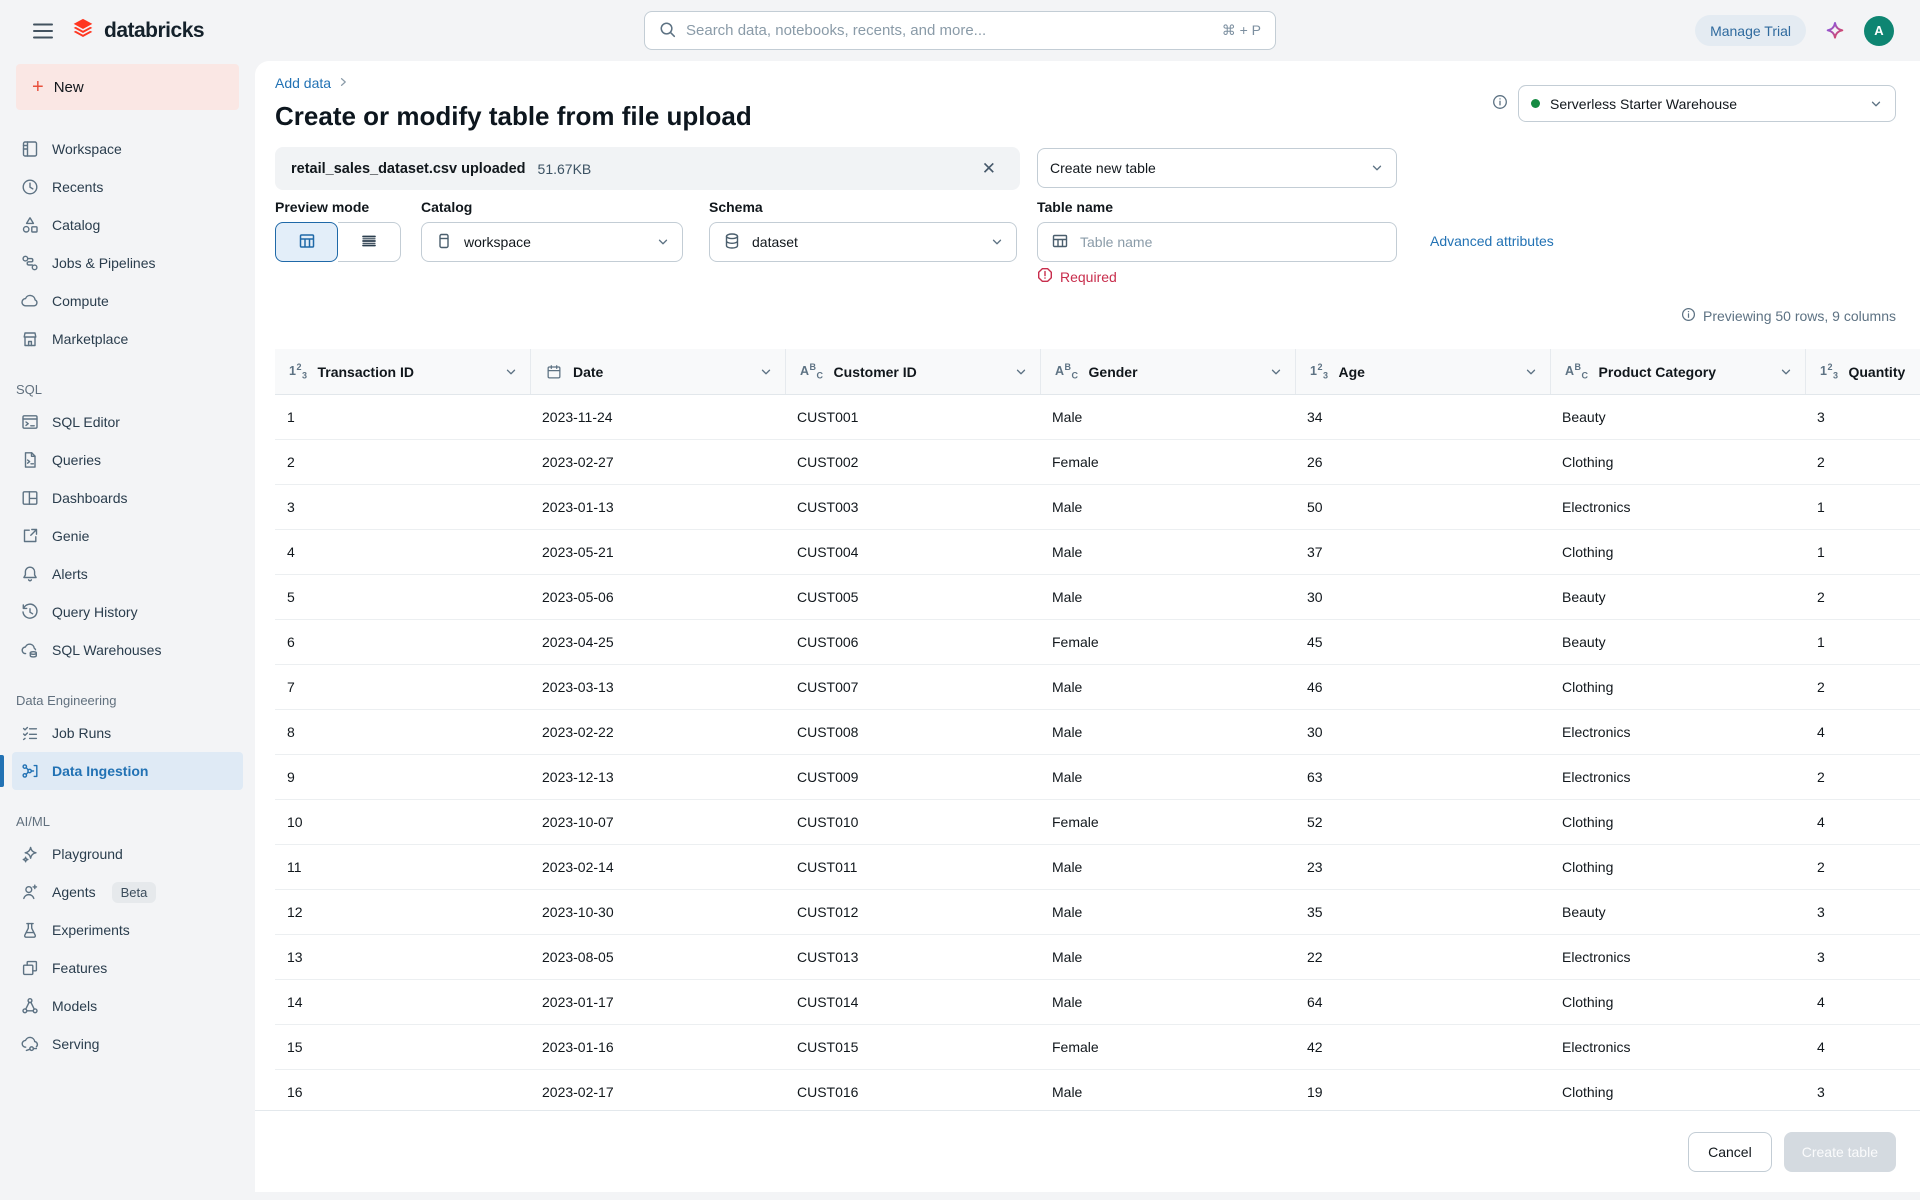 The width and height of the screenshot is (1920, 1200). Describe the element at coordinates (1232, 242) in the screenshot. I see `table-name-input` at that location.